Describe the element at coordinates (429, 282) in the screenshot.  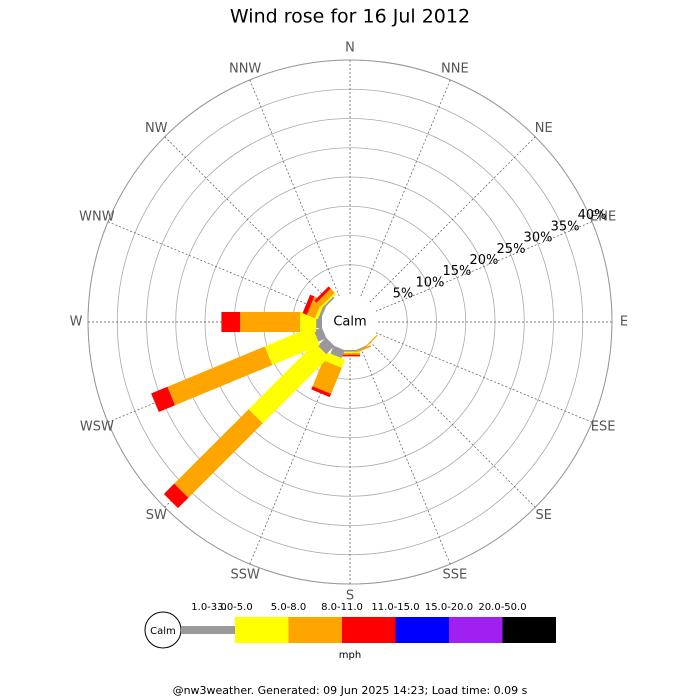
I see `ring-label: 10%` at that location.